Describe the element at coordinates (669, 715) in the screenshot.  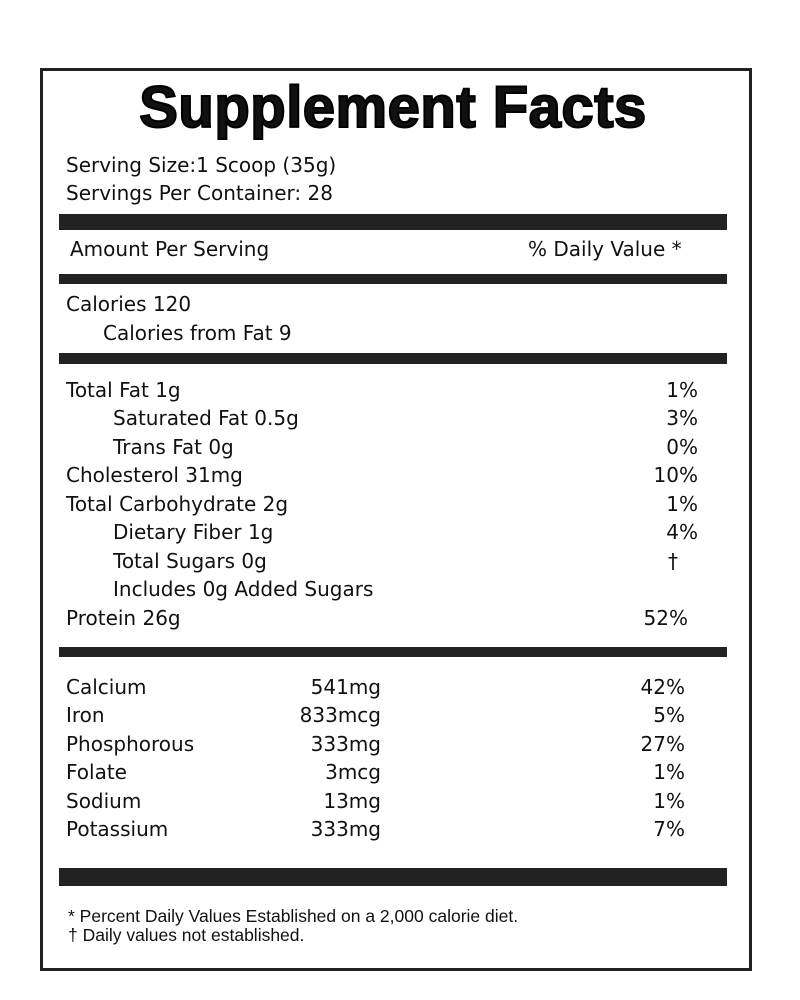
I see `mineral-dv: 5%` at that location.